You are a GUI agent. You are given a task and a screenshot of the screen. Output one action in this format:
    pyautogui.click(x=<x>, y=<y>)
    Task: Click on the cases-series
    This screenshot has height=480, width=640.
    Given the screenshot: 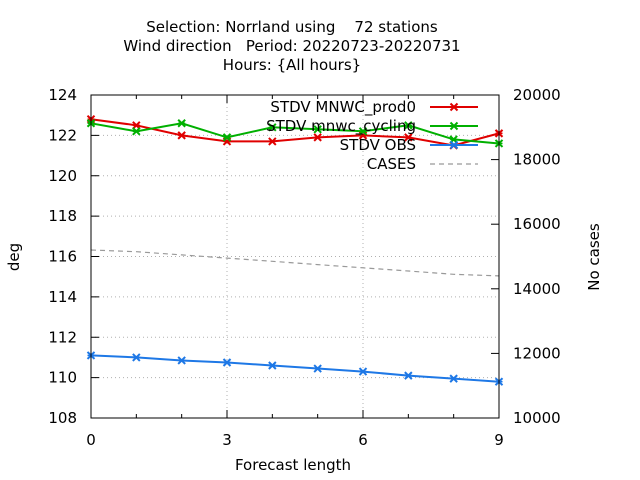 What is the action you would take?
    pyautogui.click(x=295, y=263)
    